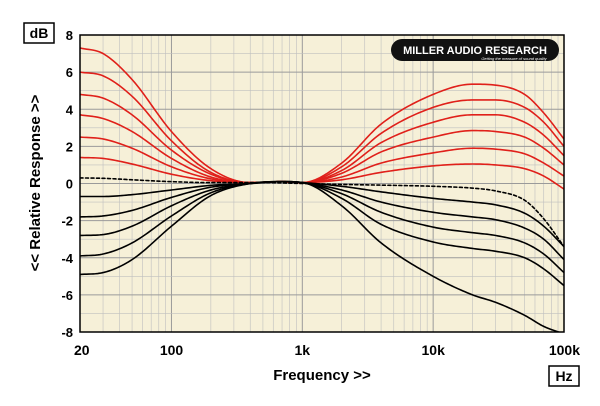 The image size is (600, 406). I want to click on x-unit-label: Hz, so click(563, 376).